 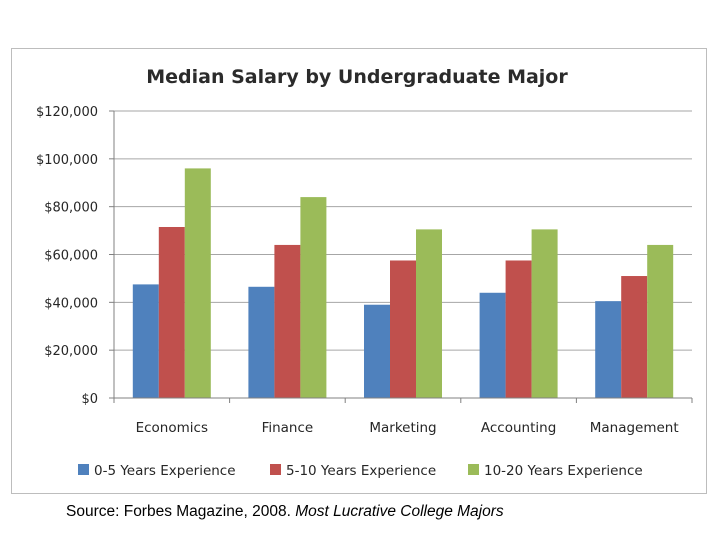 I want to click on y-tick-label: $40,000, so click(x=71, y=303).